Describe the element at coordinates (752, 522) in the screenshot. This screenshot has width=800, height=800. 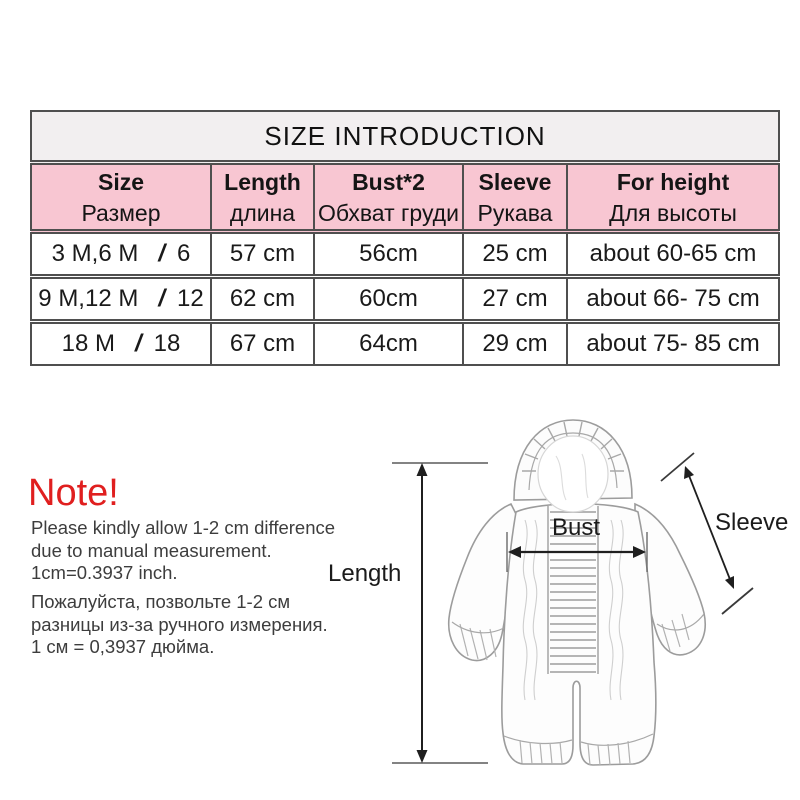
I see `sleeve-label: Sleeve` at that location.